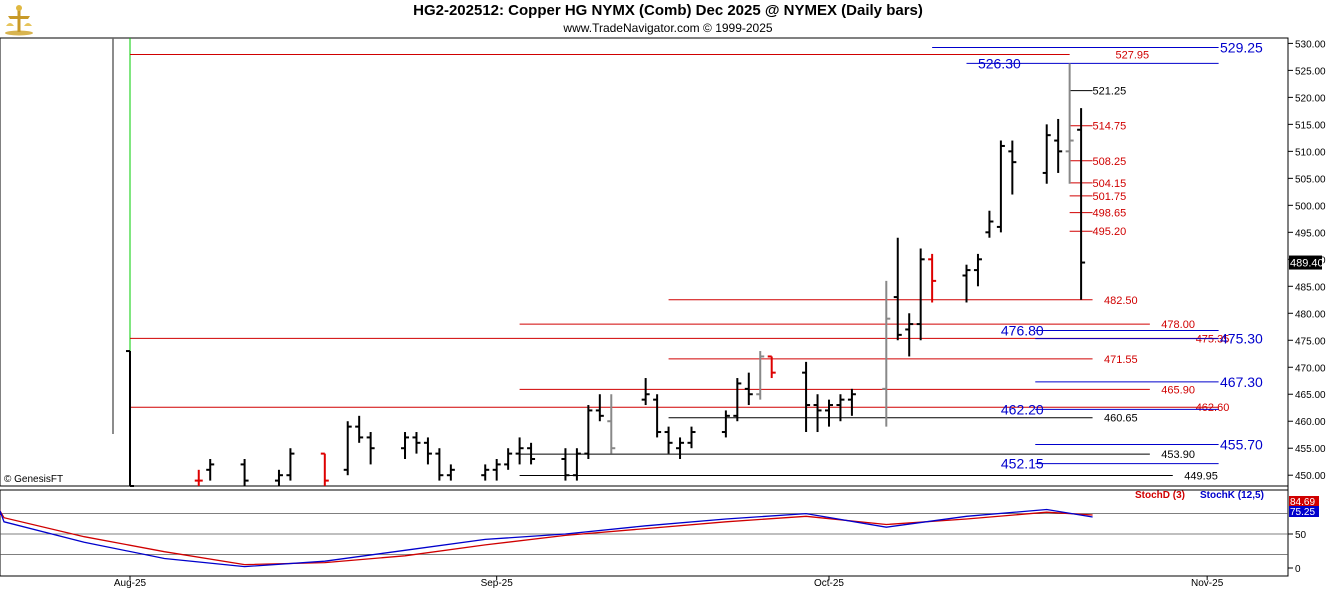 This screenshot has height=591, width=1336. I want to click on price-tick-label: 525.00, so click(1310, 71).